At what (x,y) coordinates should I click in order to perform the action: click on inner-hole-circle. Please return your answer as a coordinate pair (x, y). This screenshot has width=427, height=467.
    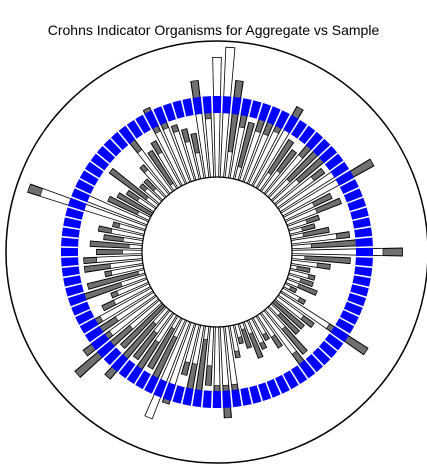
    Looking at the image, I should click on (217, 252).